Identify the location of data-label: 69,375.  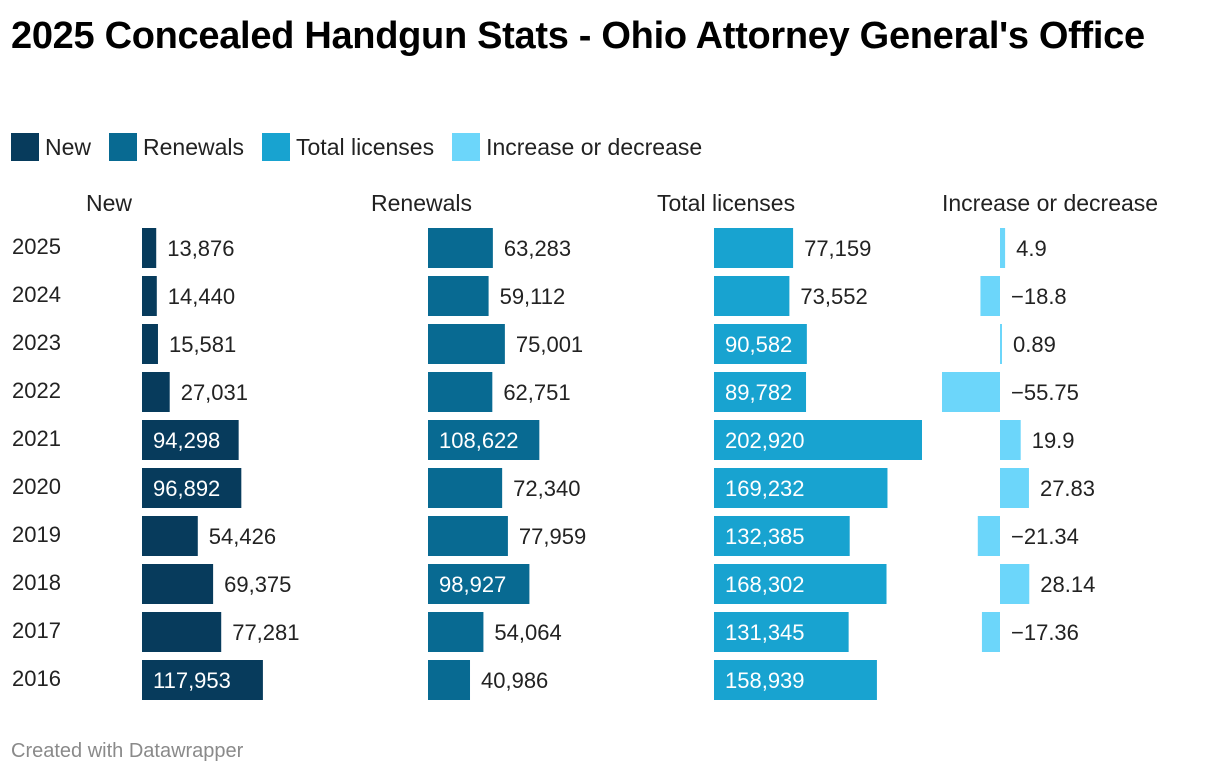
(257, 584).